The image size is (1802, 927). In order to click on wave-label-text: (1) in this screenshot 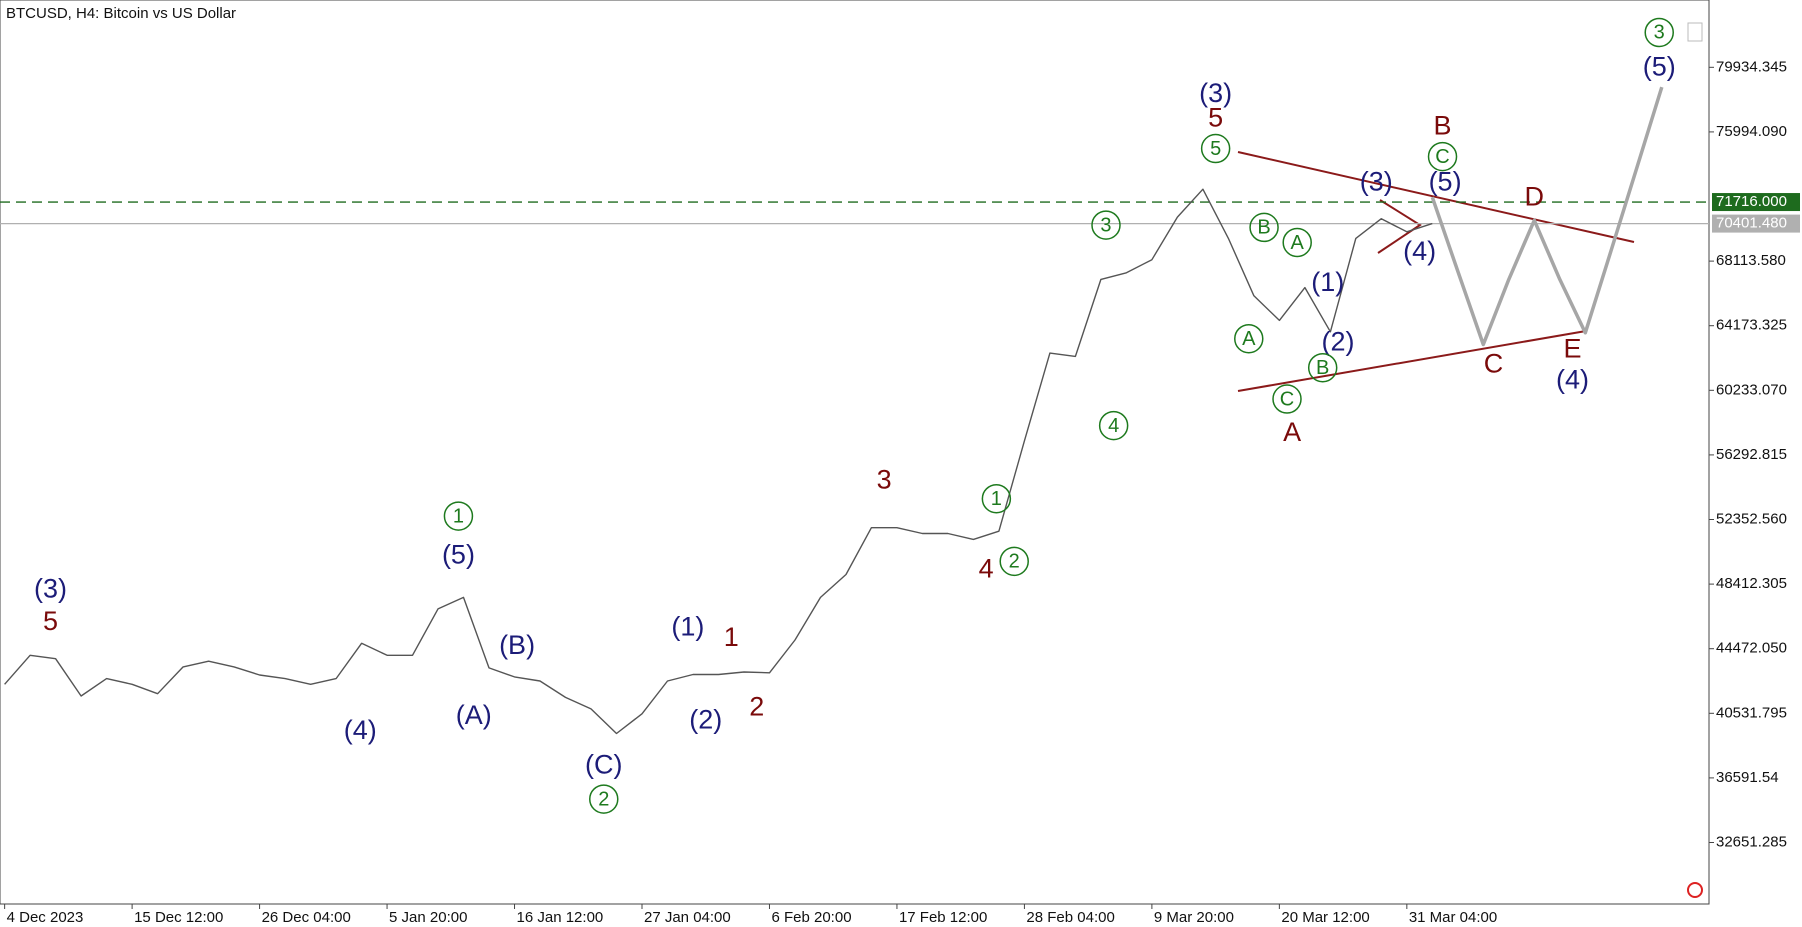, I will do `click(687, 627)`.